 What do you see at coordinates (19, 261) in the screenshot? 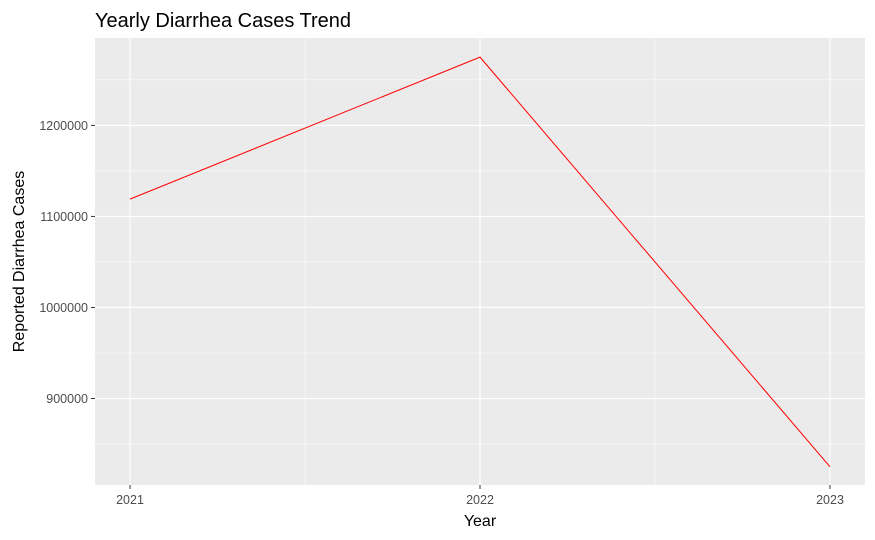
I see `y-axis-title: Reported Diarrhea Cases` at bounding box center [19, 261].